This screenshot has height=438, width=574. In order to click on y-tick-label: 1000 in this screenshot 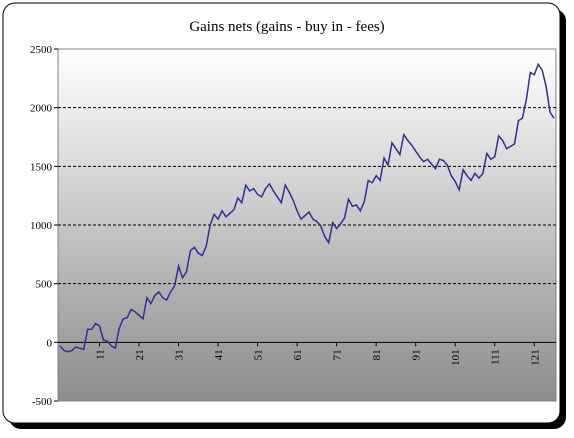, I will do `click(41, 226)`.